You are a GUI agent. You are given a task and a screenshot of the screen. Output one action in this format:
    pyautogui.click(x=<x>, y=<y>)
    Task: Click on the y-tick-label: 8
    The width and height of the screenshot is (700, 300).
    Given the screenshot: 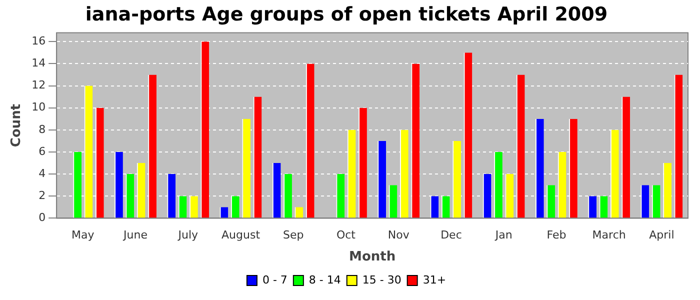 What is the action you would take?
    pyautogui.click(x=42, y=129)
    